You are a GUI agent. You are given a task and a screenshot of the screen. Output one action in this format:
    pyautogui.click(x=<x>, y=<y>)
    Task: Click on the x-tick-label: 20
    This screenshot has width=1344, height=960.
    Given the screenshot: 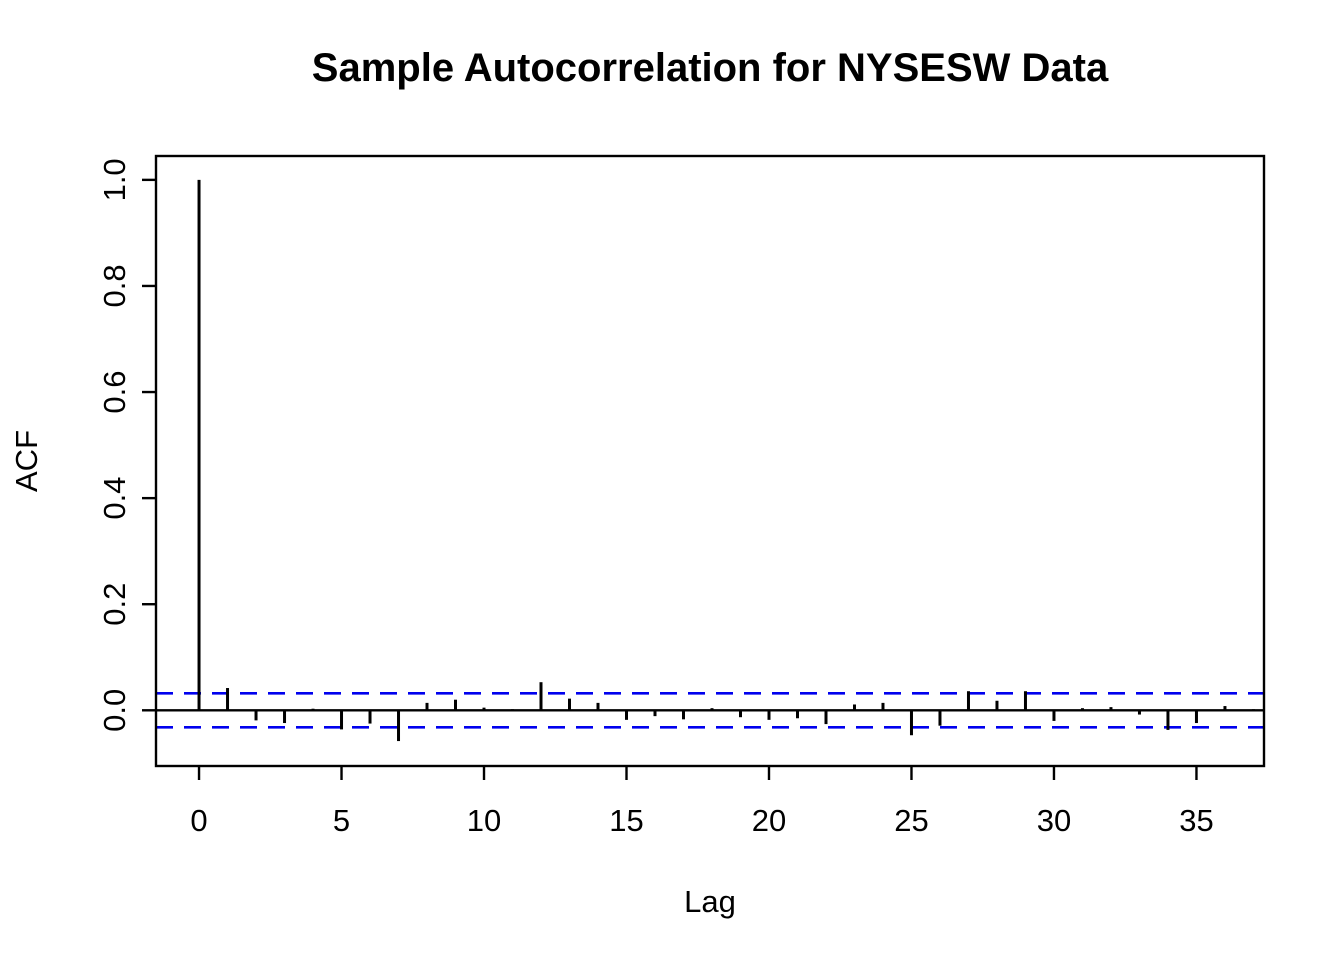 What is the action you would take?
    pyautogui.click(x=769, y=820)
    